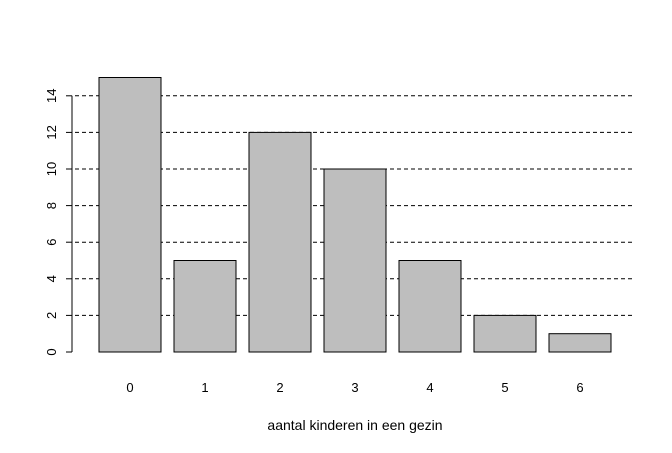 The width and height of the screenshot is (672, 453). What do you see at coordinates (429, 387) in the screenshot?
I see `x-tick-label-4: 4` at bounding box center [429, 387].